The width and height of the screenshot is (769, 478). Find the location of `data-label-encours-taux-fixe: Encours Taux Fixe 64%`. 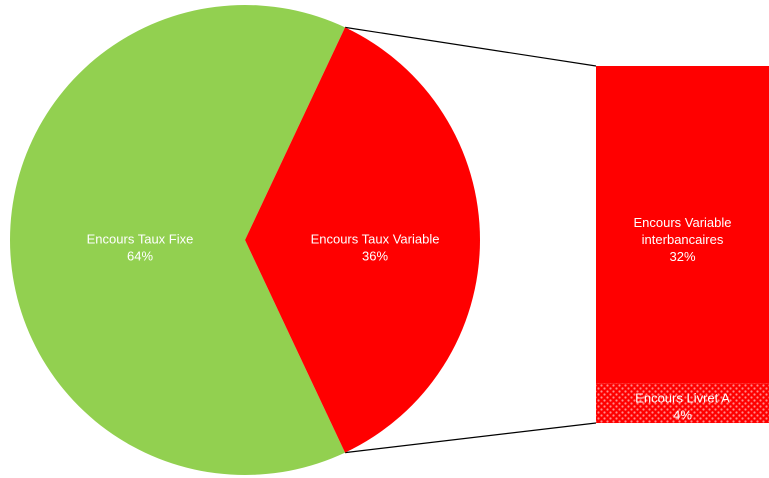

data-label-encours-taux-fixe: Encours Taux Fixe 64% is located at coordinates (140, 248).